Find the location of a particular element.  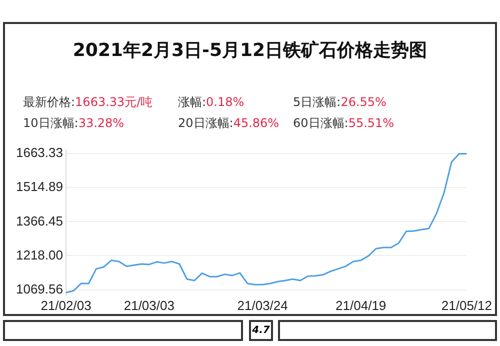

text: 33.28% is located at coordinates (101, 123).